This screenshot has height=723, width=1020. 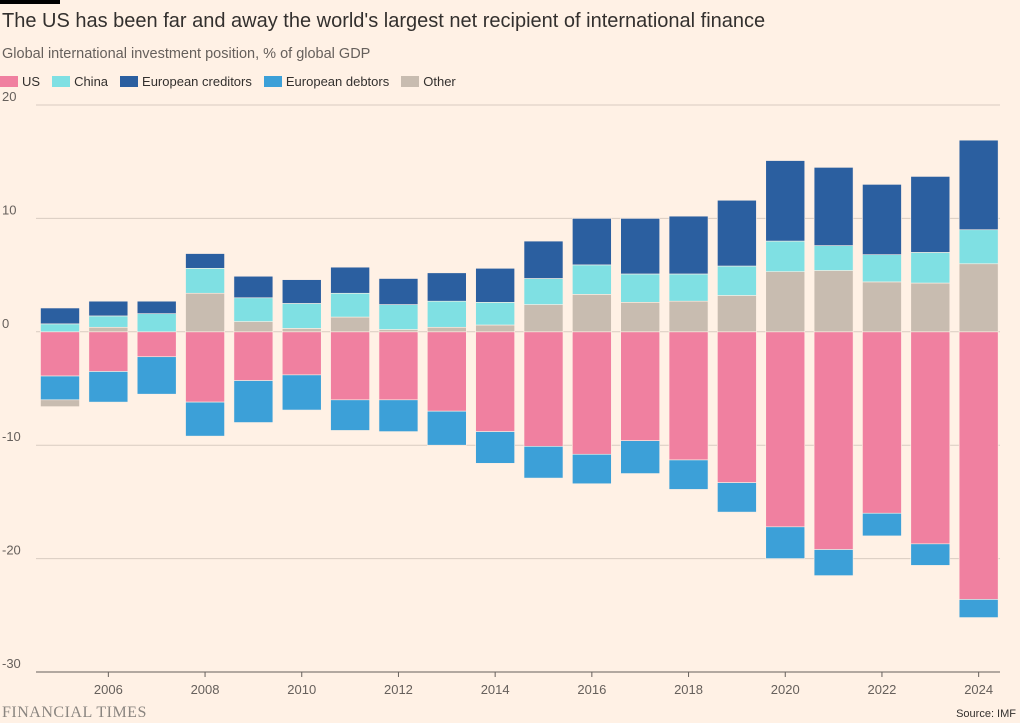 What do you see at coordinates (9, 209) in the screenshot?
I see `y-tick-label: 10` at bounding box center [9, 209].